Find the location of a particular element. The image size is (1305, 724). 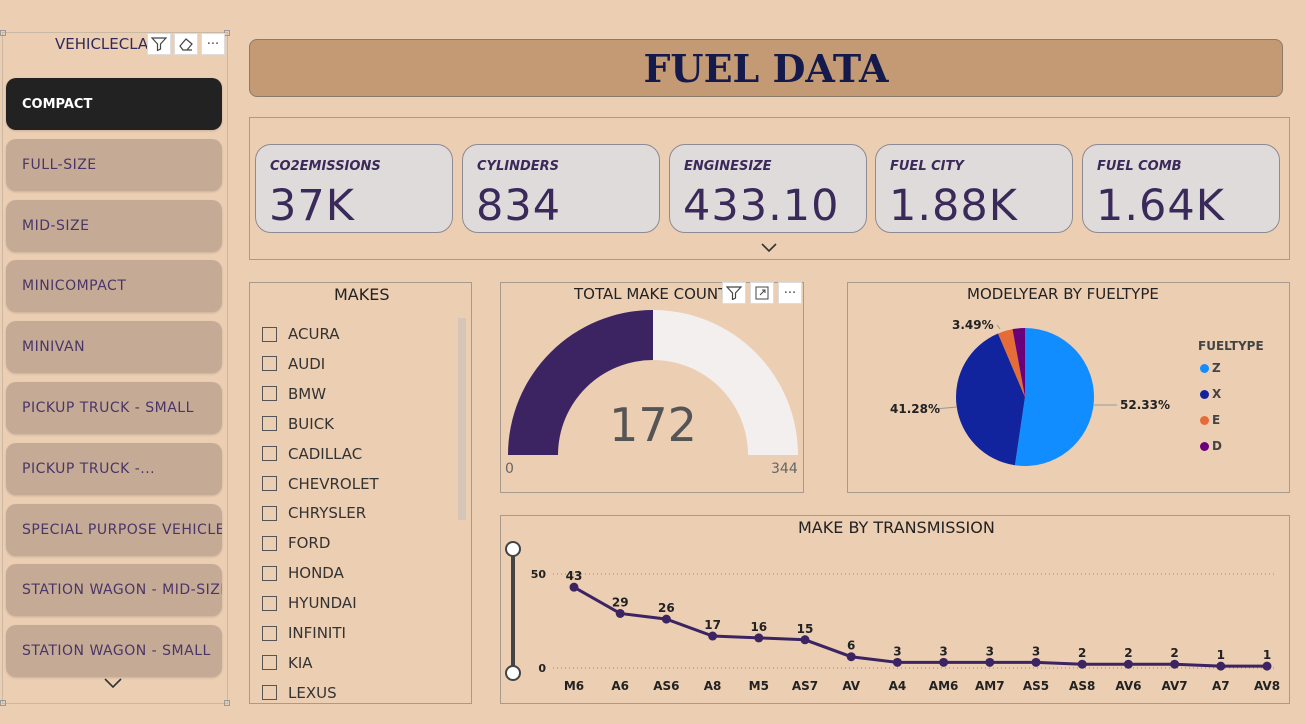

make-option: CHEVROLET is located at coordinates (320, 484).